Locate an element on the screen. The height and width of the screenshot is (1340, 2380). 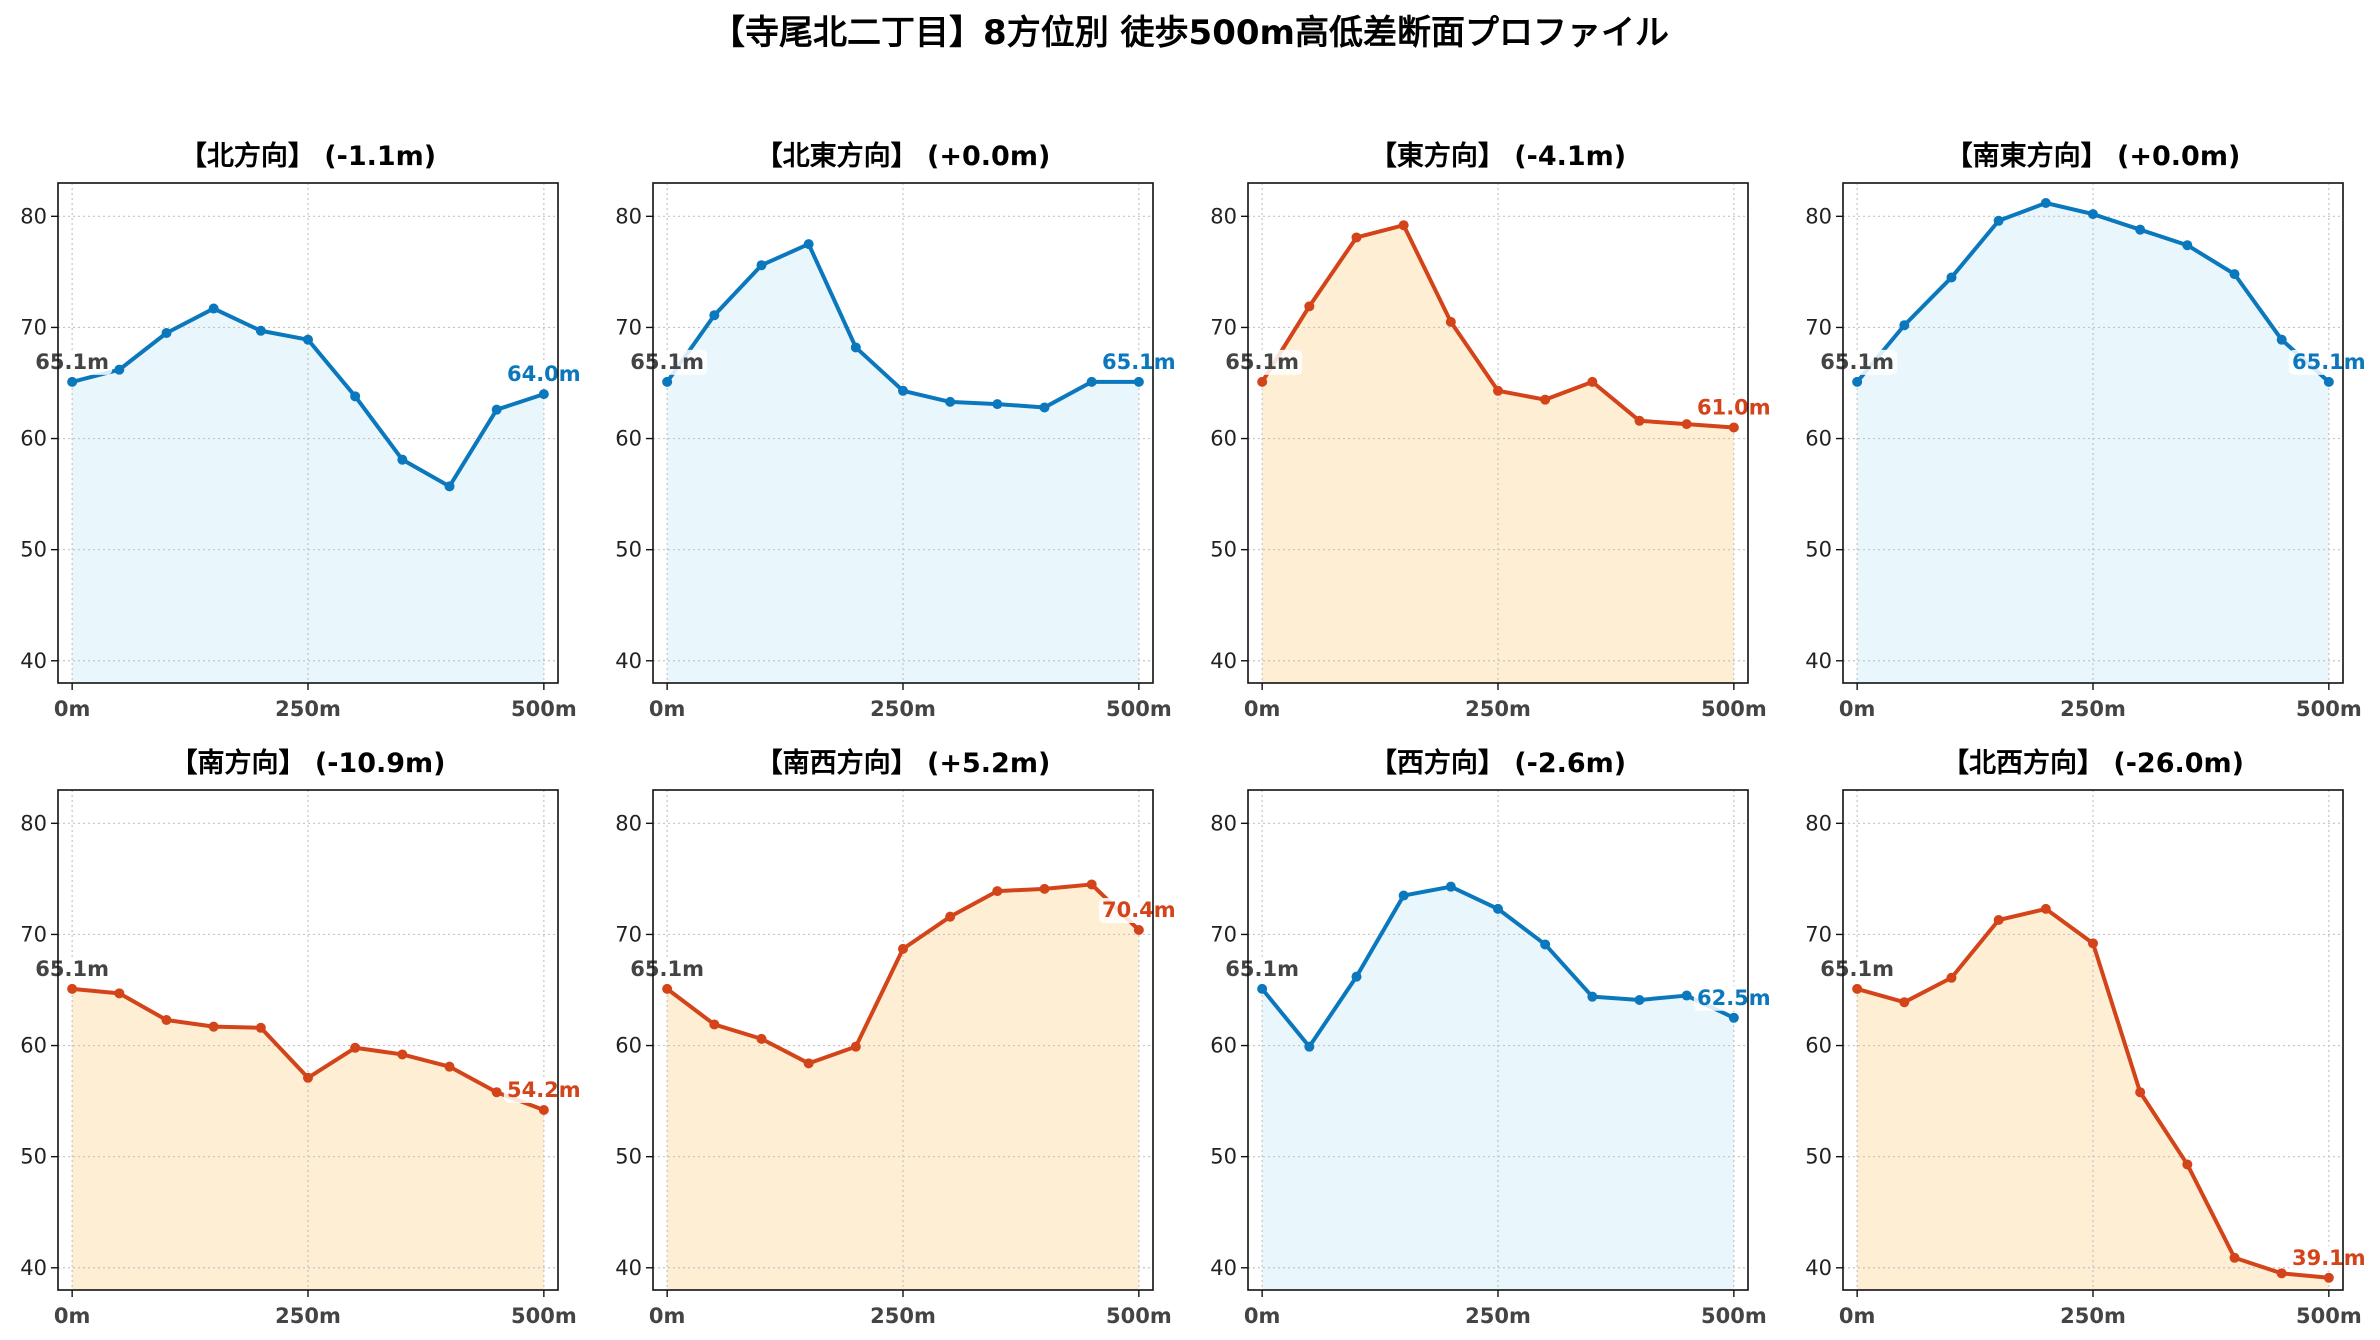
end-value-label: 61.0m is located at coordinates (1734, 407).